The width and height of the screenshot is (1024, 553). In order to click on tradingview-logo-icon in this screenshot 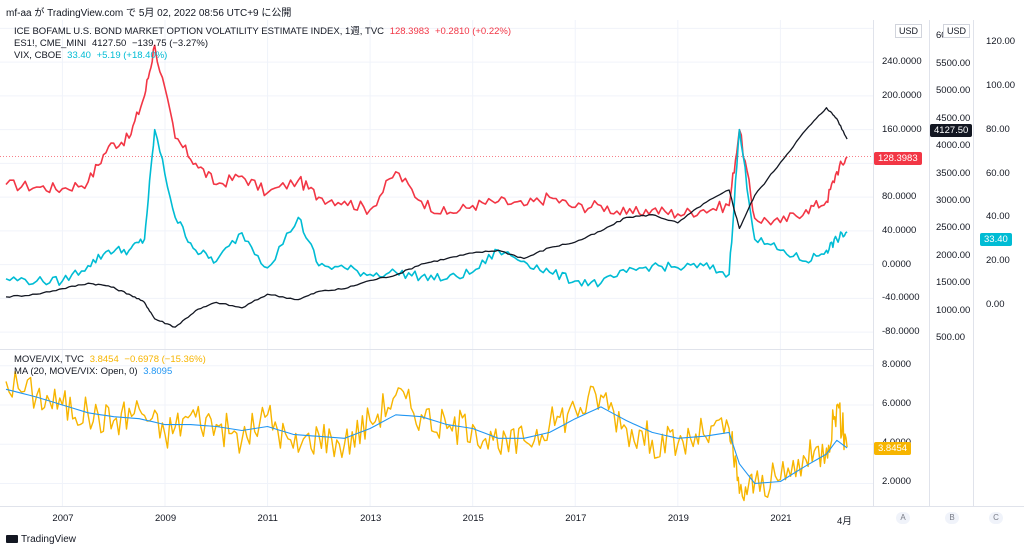, I will do `click(12, 539)`.